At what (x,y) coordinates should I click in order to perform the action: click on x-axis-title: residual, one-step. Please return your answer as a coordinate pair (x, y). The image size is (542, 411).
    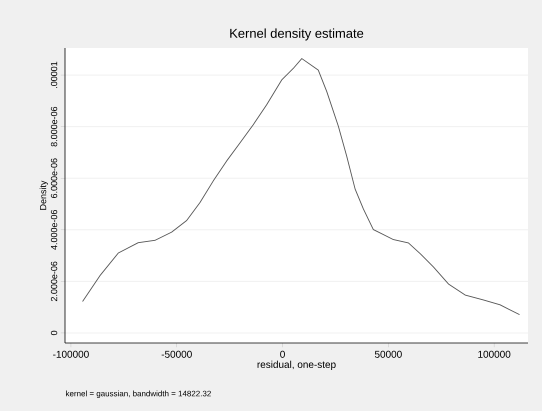
    Looking at the image, I should click on (297, 365).